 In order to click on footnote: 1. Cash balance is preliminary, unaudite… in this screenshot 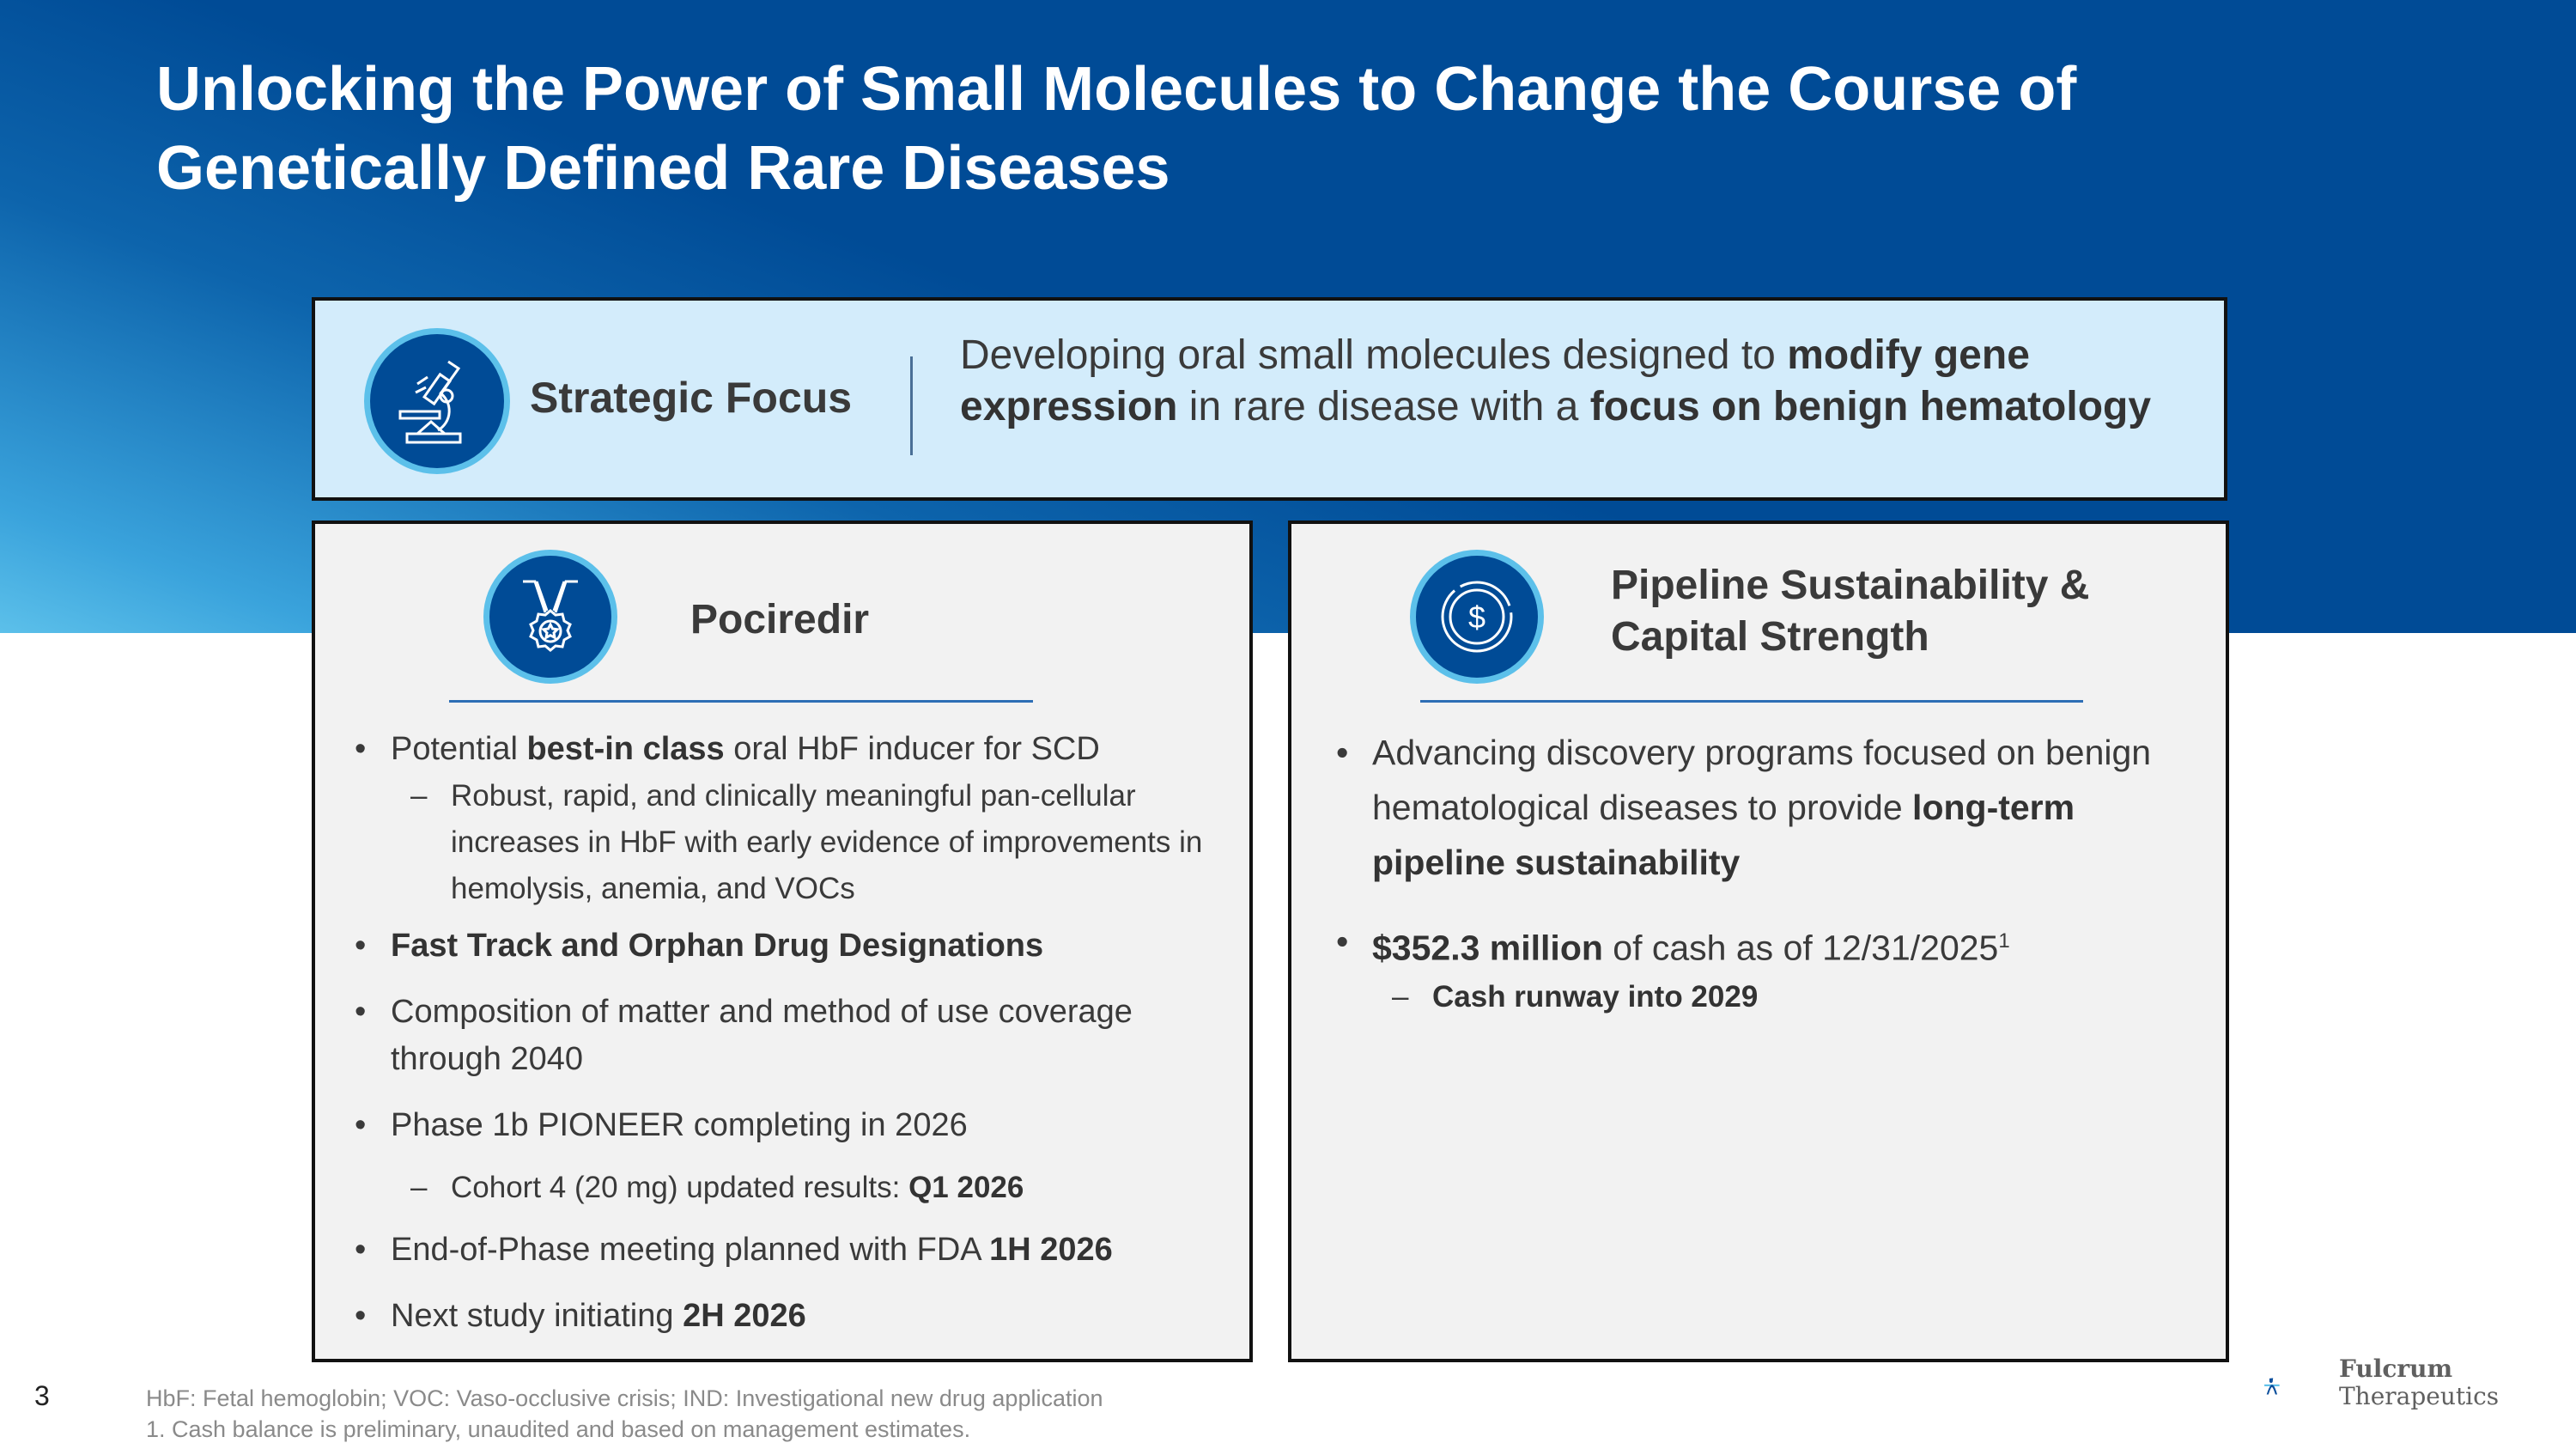, I will do `click(558, 1429)`.